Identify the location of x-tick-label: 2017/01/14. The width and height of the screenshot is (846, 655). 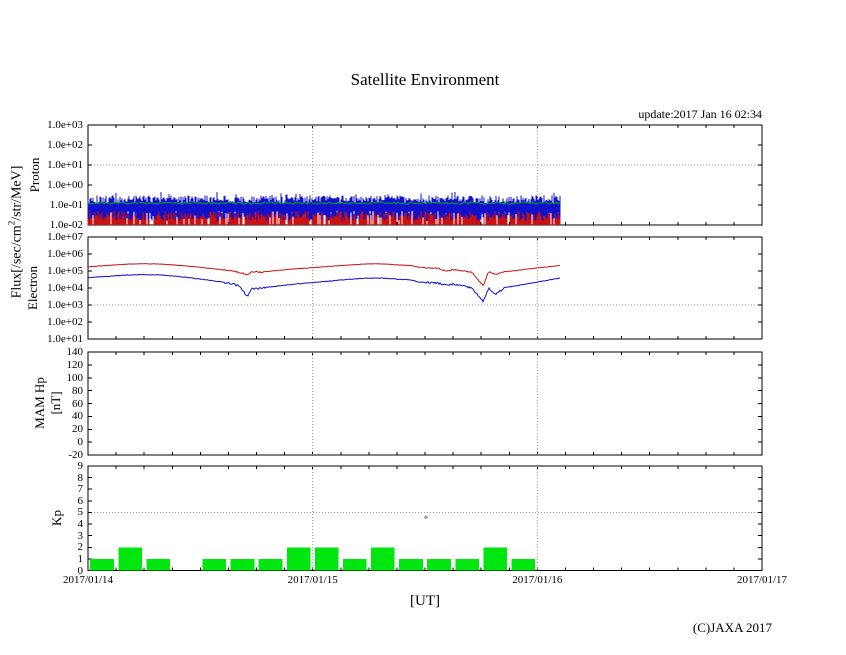
(88, 580).